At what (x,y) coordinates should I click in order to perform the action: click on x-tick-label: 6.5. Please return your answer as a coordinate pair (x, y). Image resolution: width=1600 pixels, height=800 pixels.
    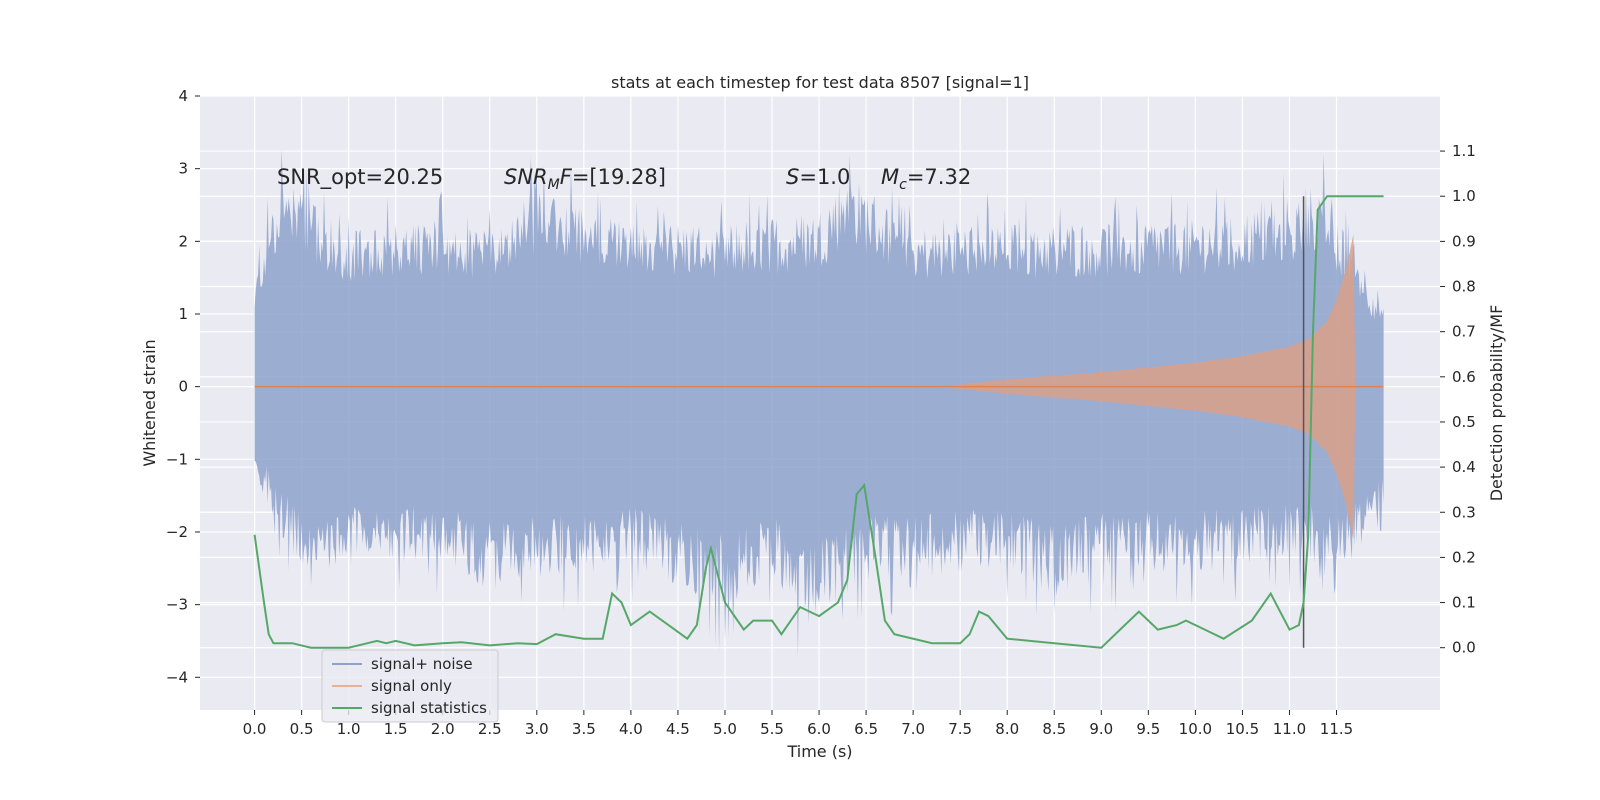
    Looking at the image, I should click on (866, 729).